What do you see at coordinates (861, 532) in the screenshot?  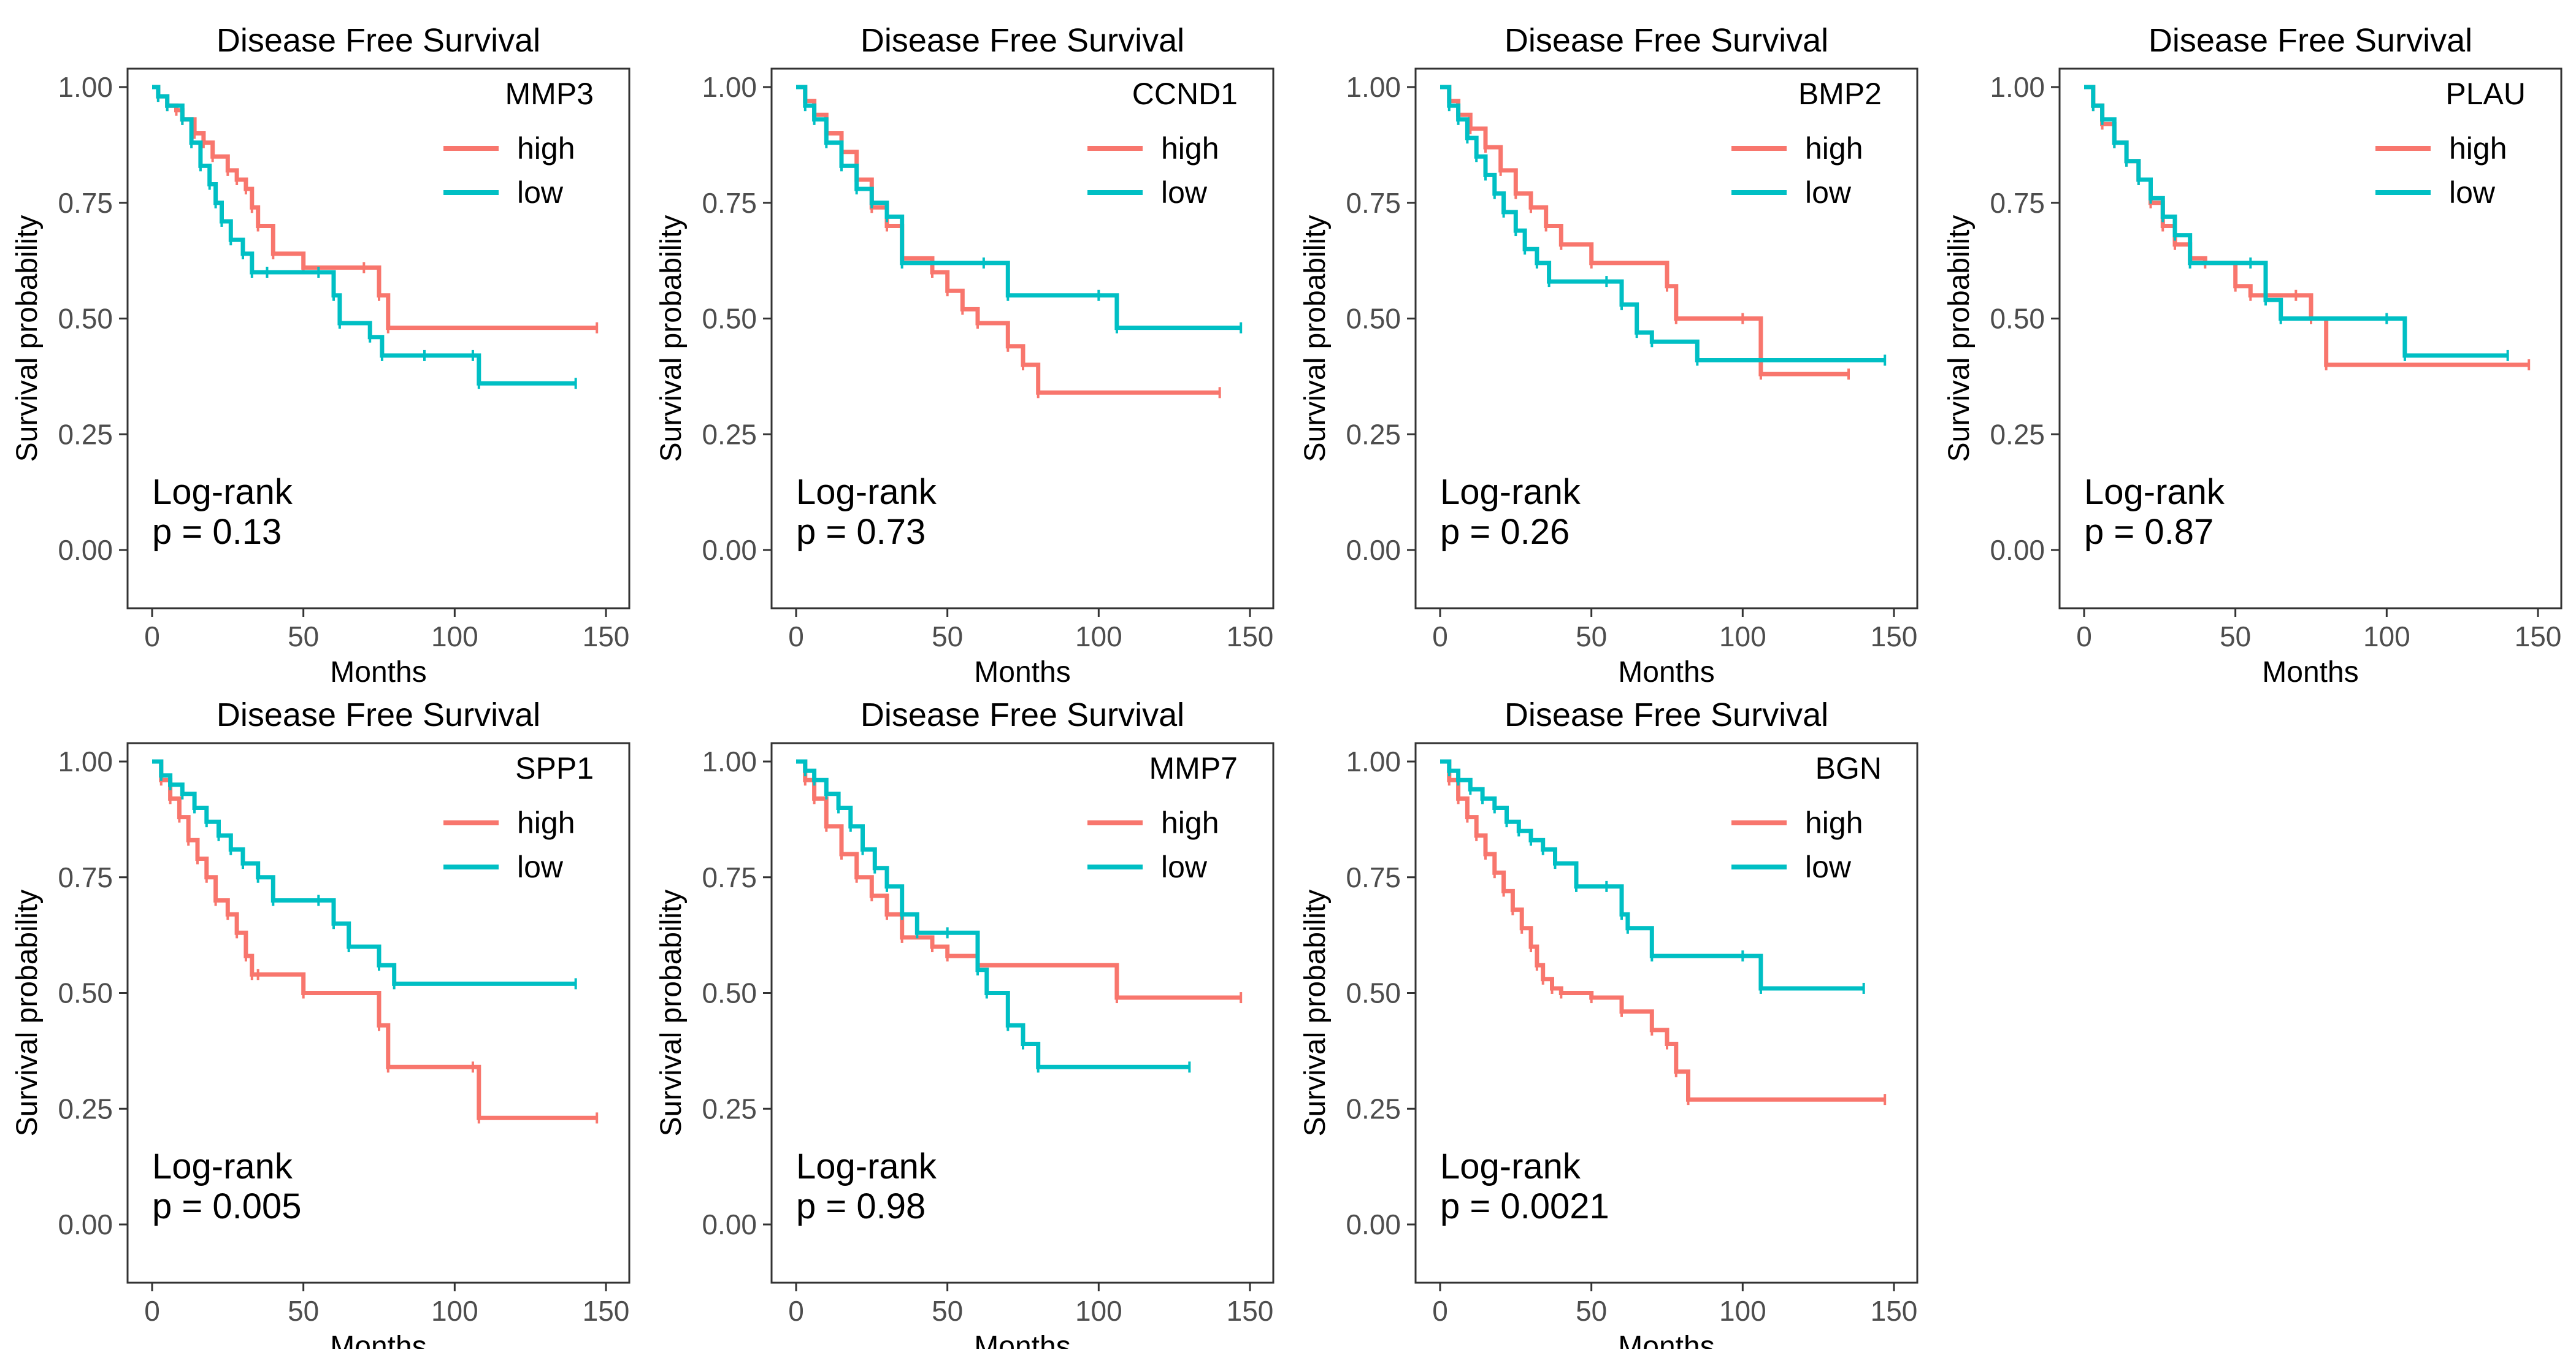 I see `p-value-label: p = 0.73` at bounding box center [861, 532].